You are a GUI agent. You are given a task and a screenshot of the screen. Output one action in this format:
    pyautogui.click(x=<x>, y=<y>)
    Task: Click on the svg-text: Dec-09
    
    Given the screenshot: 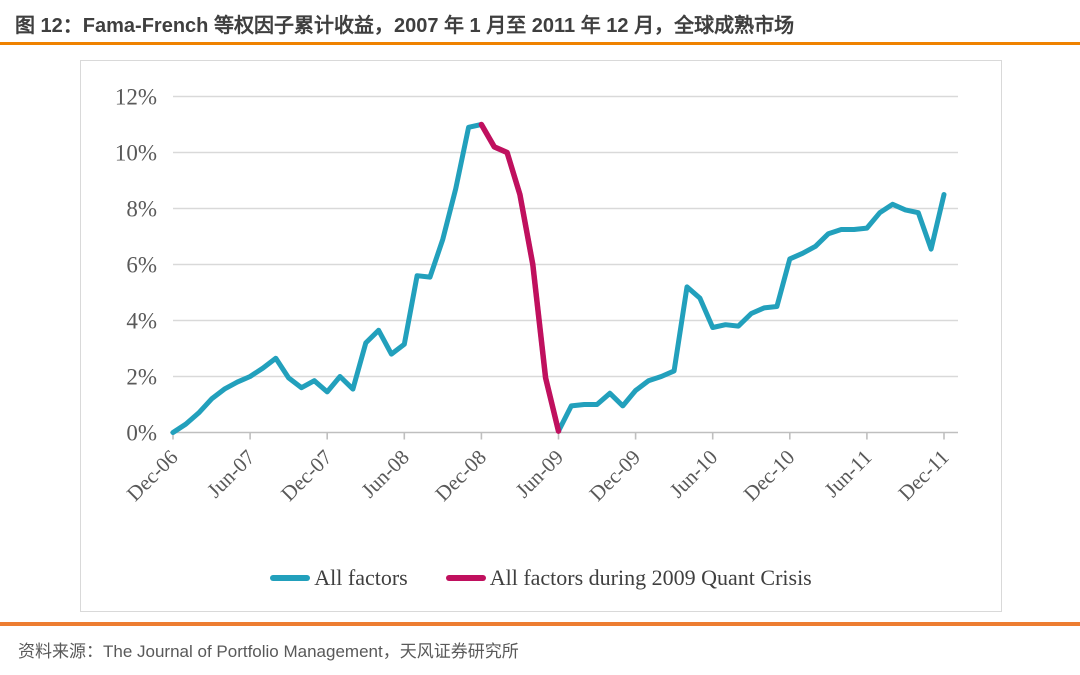 What is the action you would take?
    pyautogui.click(x=614, y=475)
    